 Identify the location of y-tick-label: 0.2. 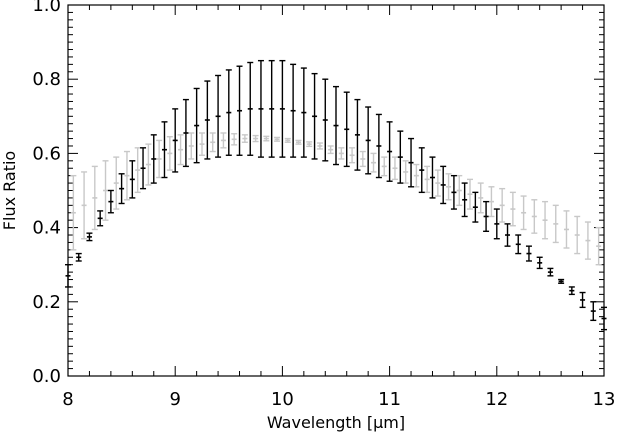
(46, 302).